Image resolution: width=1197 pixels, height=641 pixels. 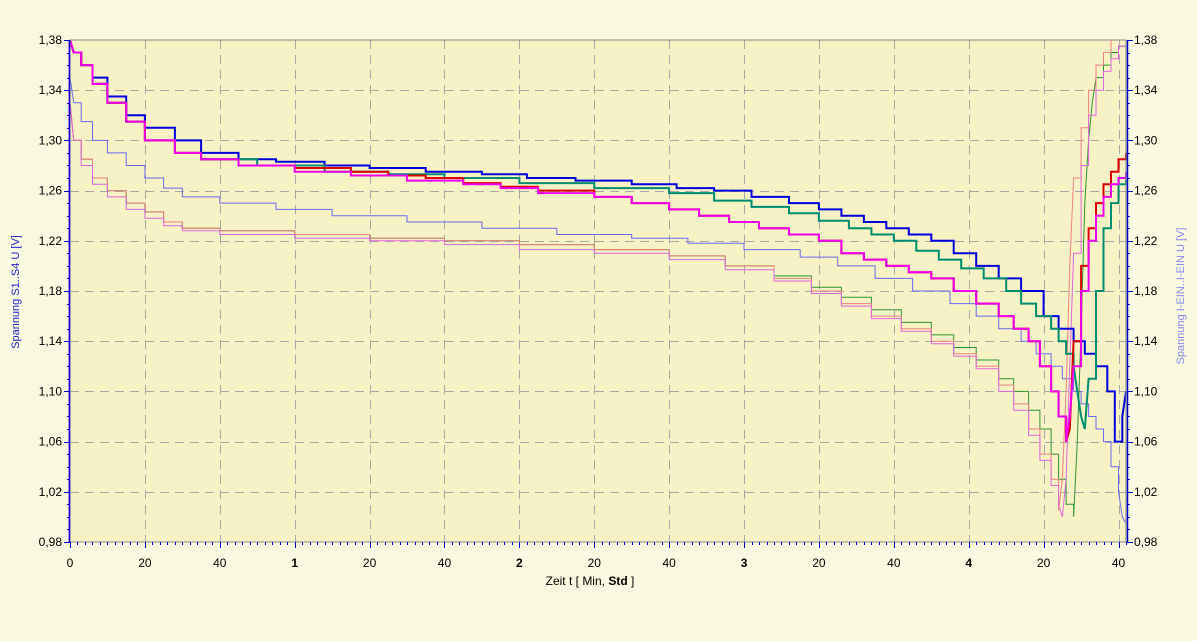 What do you see at coordinates (1146, 391) in the screenshot?
I see `y-tick-label-right: 1,10` at bounding box center [1146, 391].